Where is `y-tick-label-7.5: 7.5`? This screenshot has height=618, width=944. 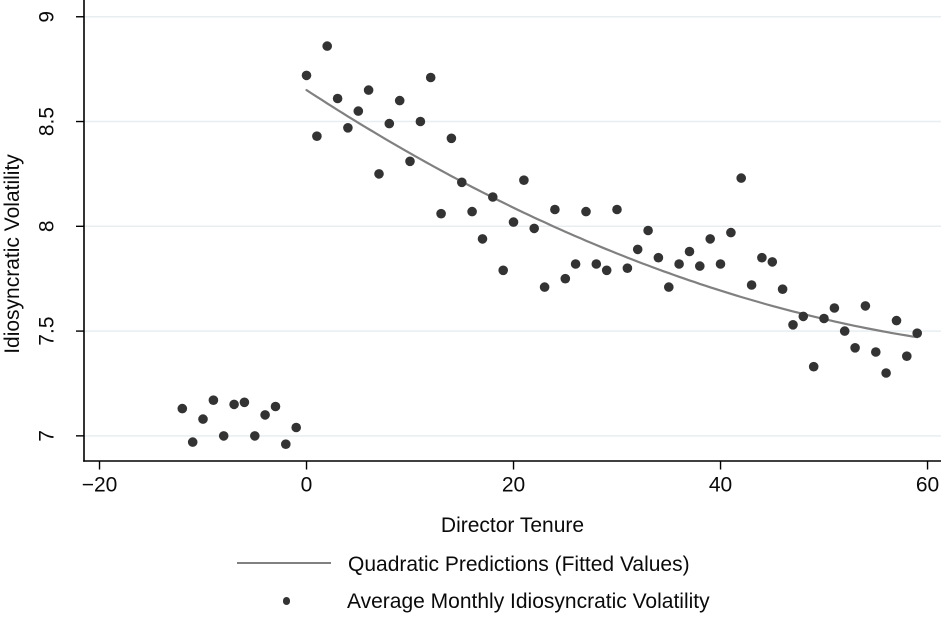
y-tick-label-7.5: 7.5 is located at coordinates (47, 330).